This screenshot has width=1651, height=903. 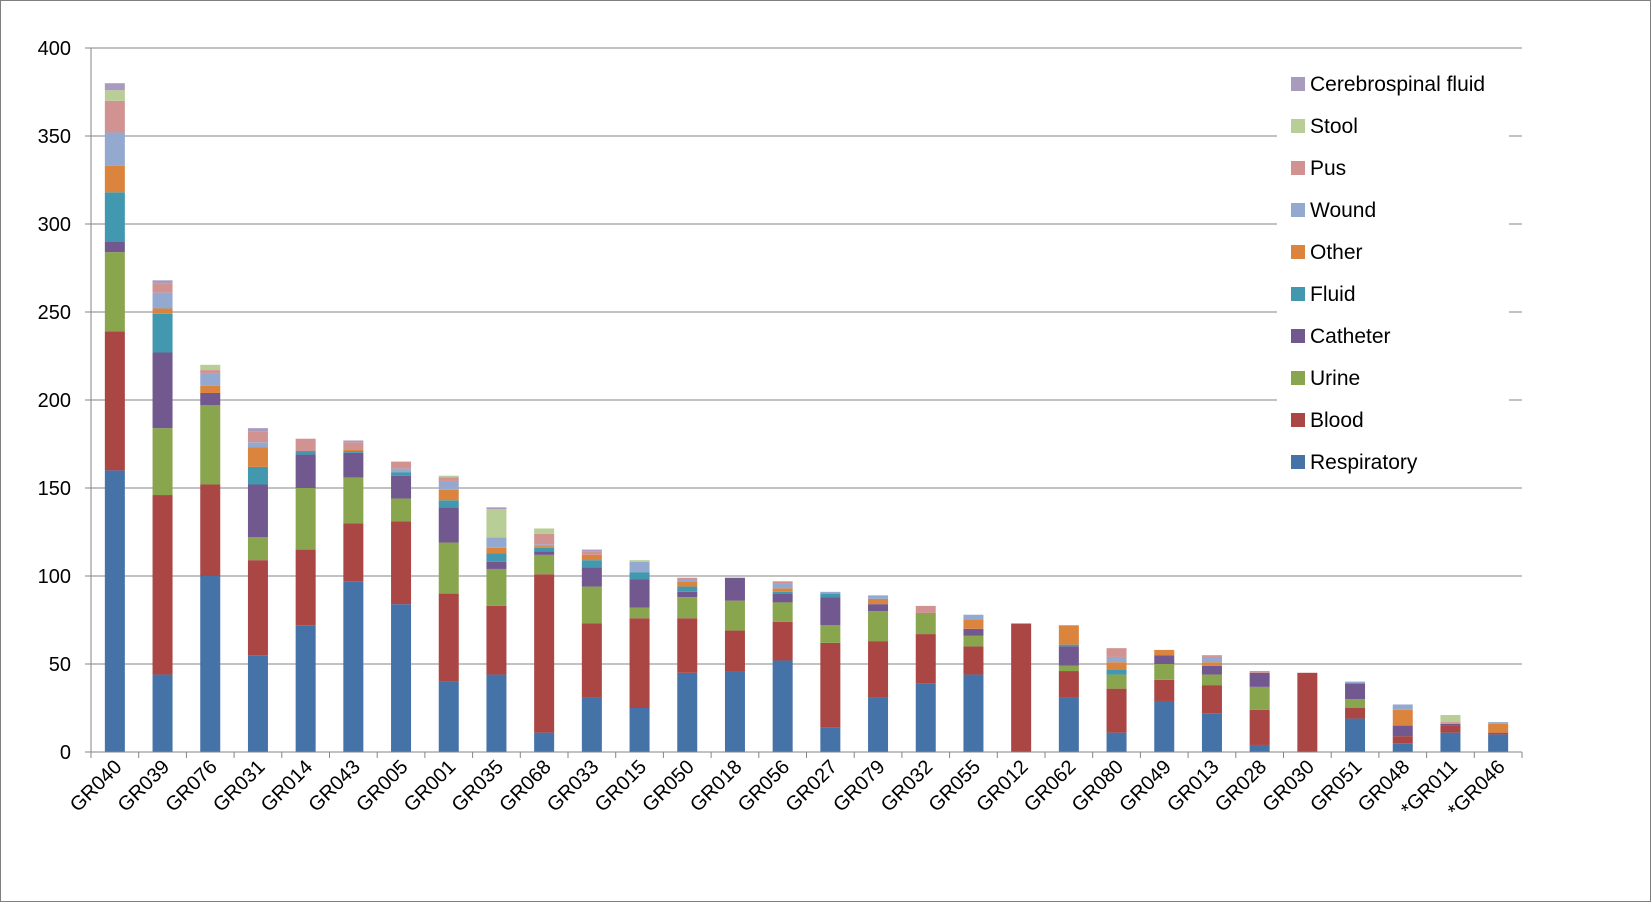 What do you see at coordinates (1241, 786) in the screenshot?
I see `x-tick-label: GR028` at bounding box center [1241, 786].